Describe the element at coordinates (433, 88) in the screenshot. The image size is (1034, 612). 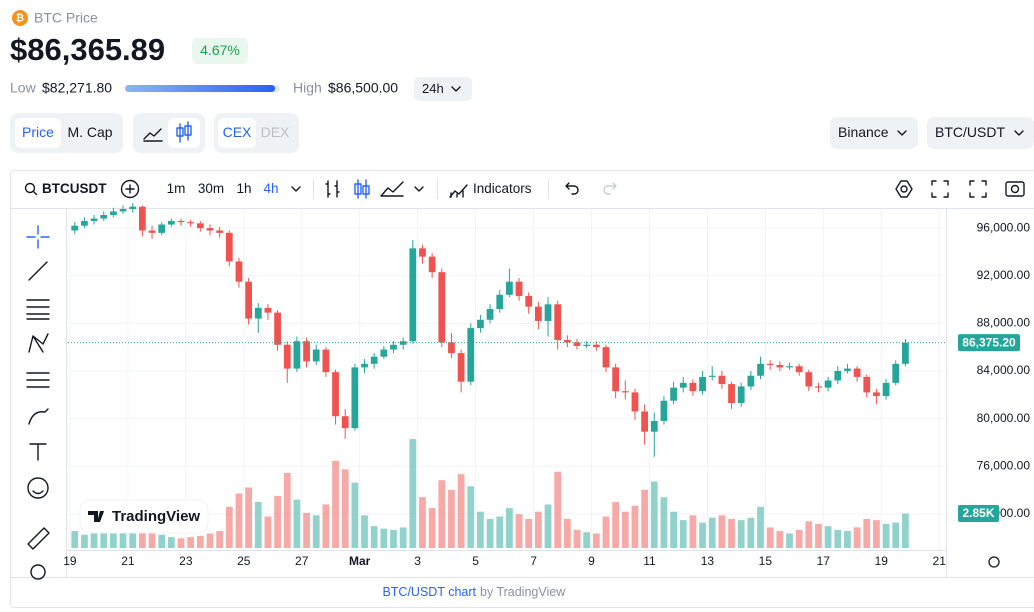
I see `period: 24h` at that location.